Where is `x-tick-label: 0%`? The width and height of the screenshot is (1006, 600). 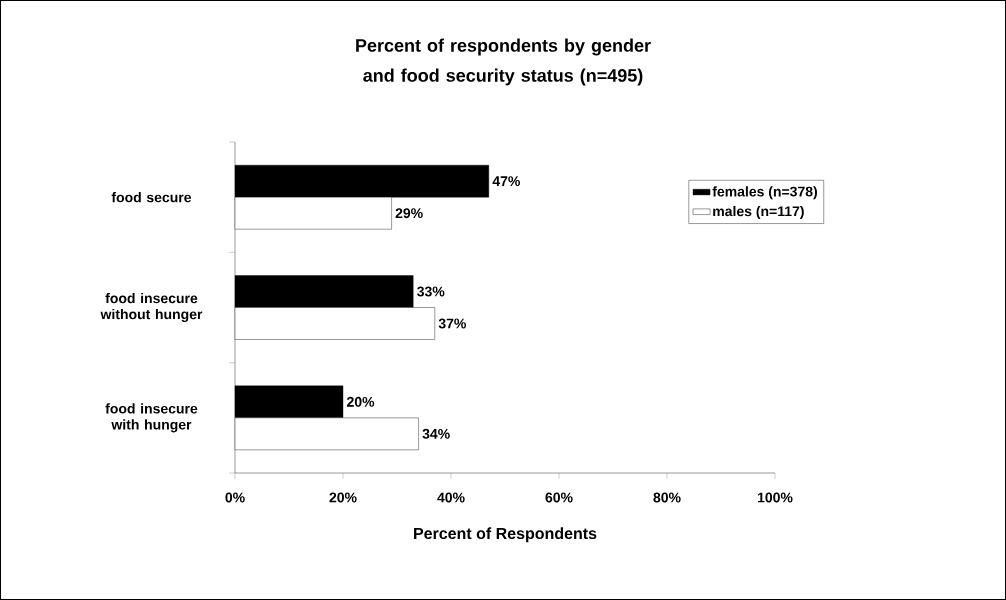 x-tick-label: 0% is located at coordinates (235, 497).